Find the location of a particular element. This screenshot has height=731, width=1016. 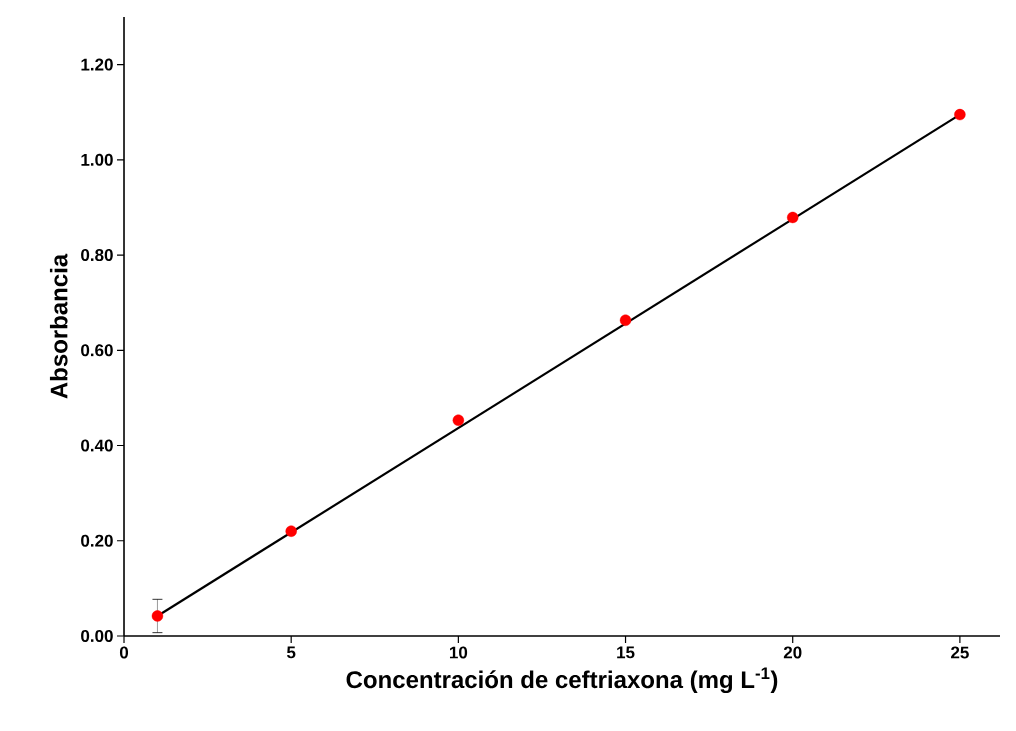

y-axis-title: Absorbancia is located at coordinates (58, 326).